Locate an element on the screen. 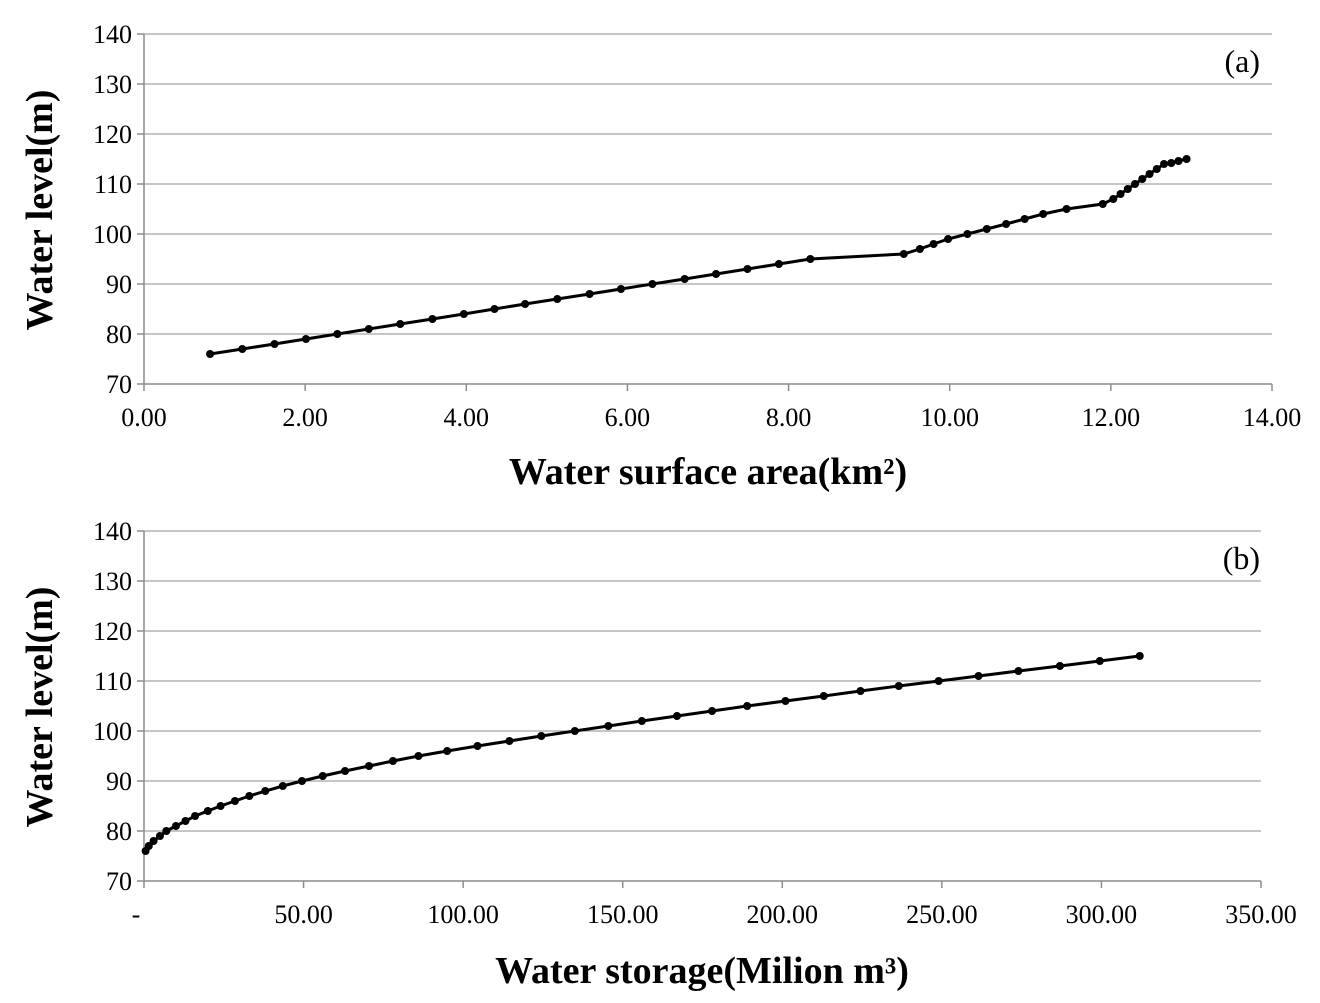 The image size is (1320, 1003). panel-b-x-tick-label: 350.00 is located at coordinates (1261, 914).